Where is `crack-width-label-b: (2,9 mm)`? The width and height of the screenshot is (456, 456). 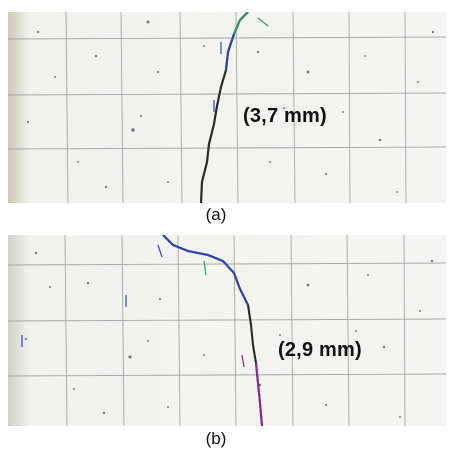
crack-width-label-b: (2,9 mm) is located at coordinates (320, 350).